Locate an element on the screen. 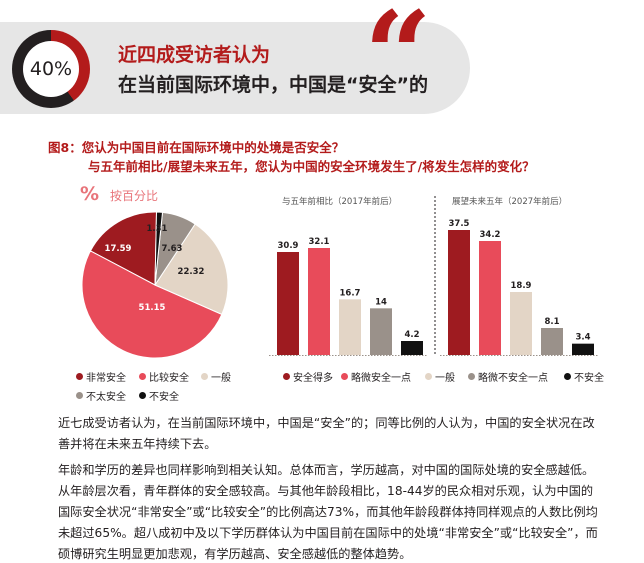 The width and height of the screenshot is (644, 563). bar-data-label: 32.1 is located at coordinates (319, 242).